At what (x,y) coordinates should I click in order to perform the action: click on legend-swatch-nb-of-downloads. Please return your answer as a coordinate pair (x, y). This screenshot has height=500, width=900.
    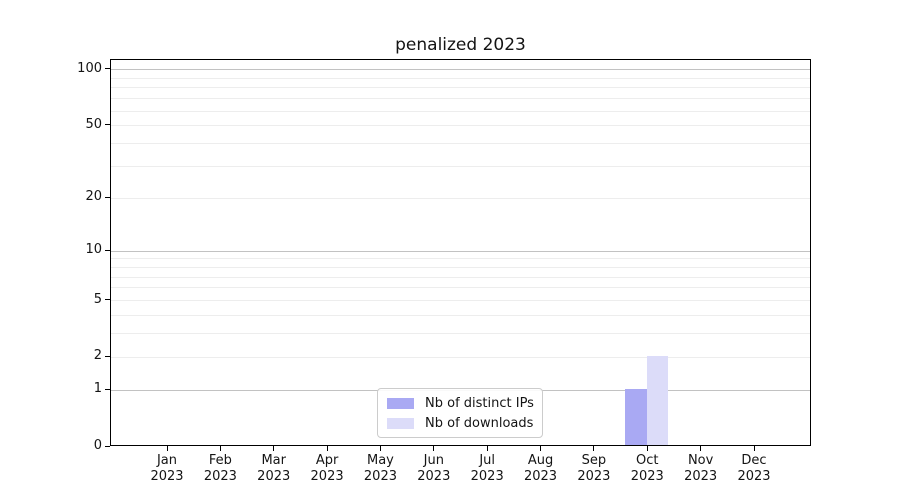
    Looking at the image, I should click on (400, 423).